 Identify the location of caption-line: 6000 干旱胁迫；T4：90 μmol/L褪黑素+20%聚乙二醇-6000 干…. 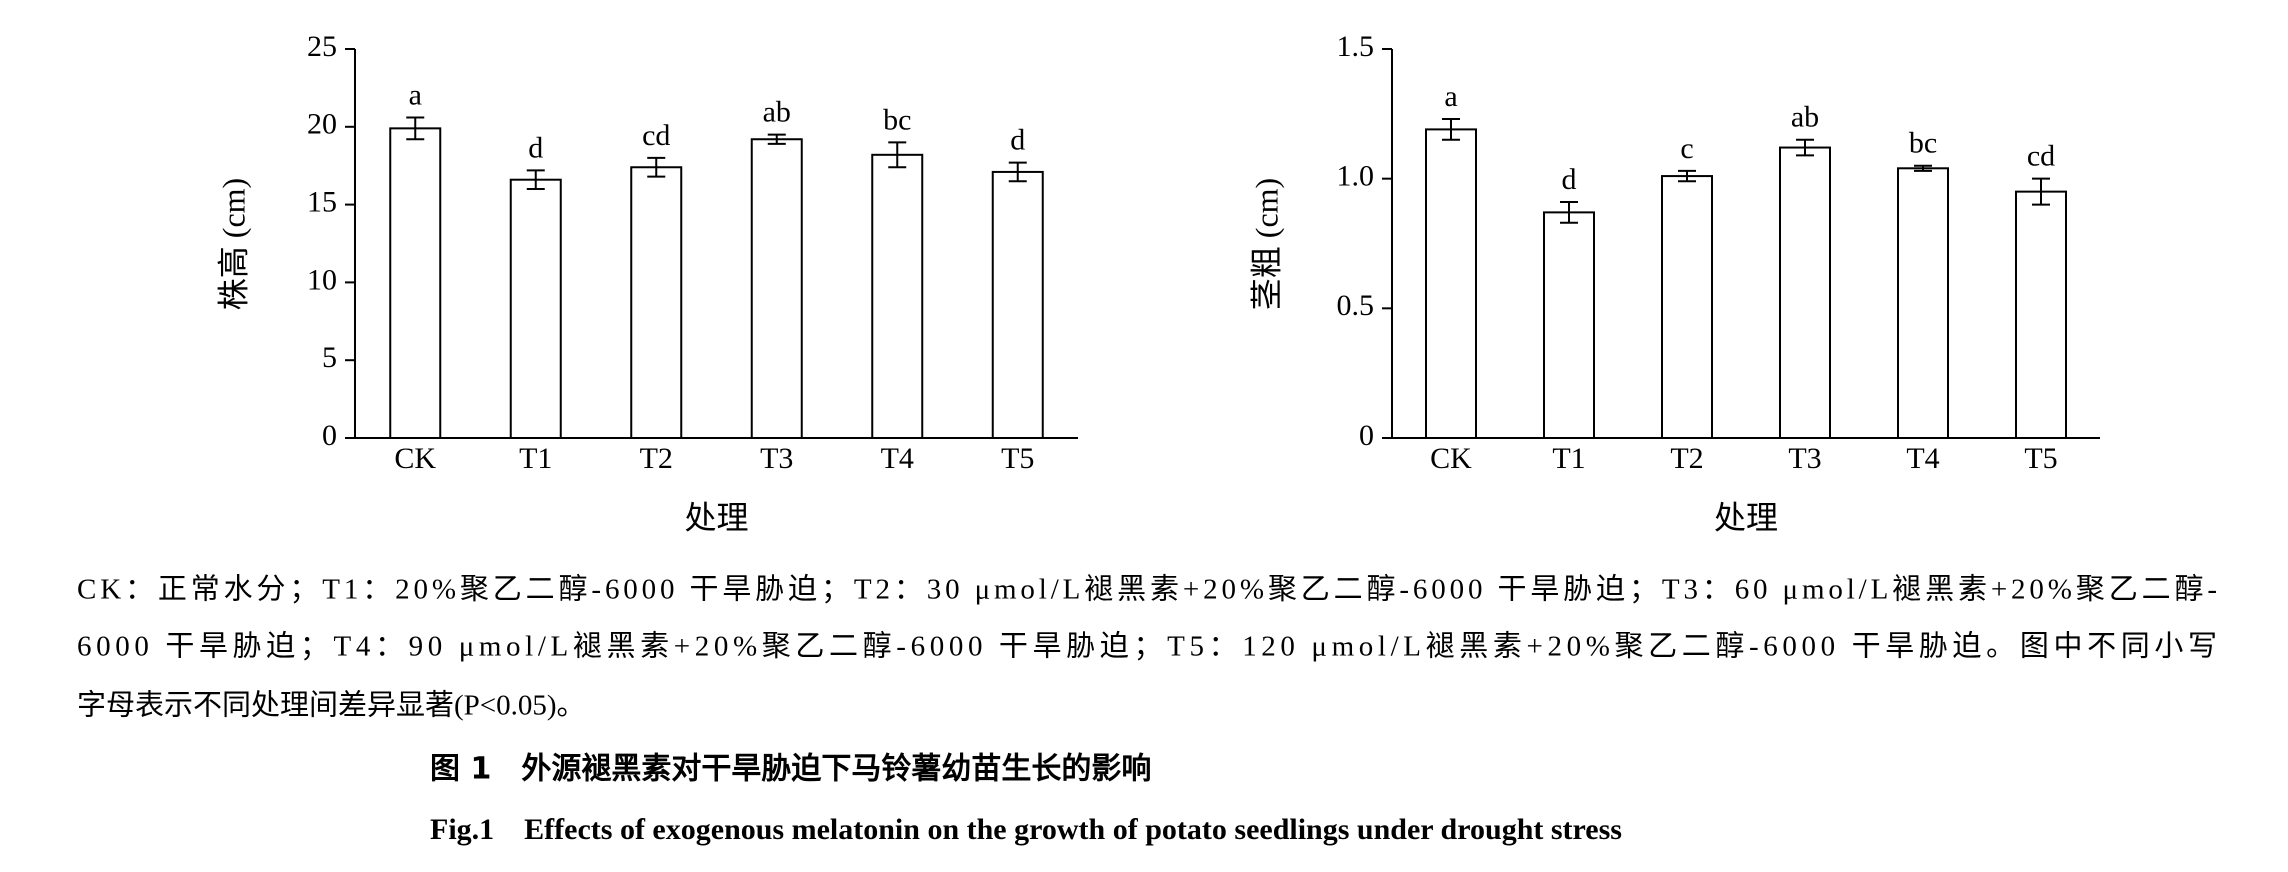
(1147, 646).